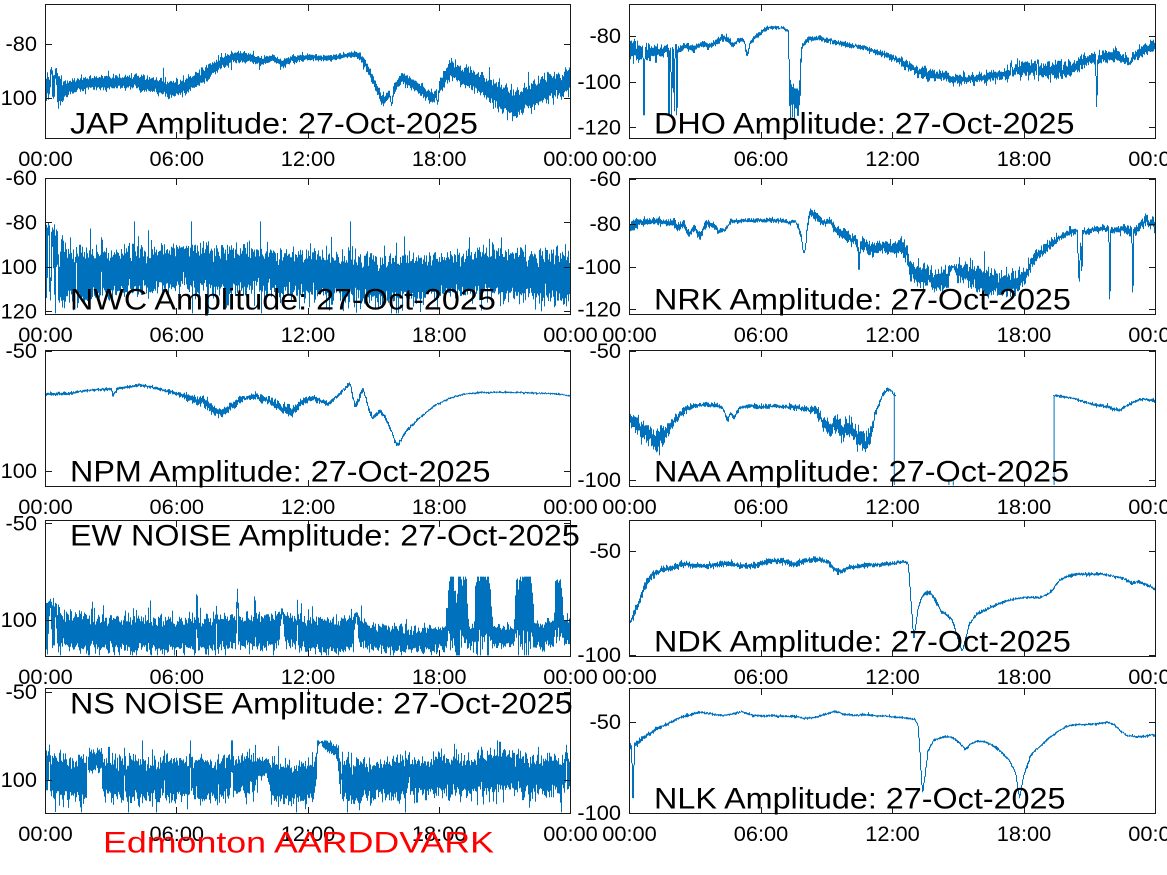 Image resolution: width=1167 pixels, height=875 pixels. Describe the element at coordinates (280, 472) in the screenshot. I see `svg-text: NPM Amplitude: 27-Oct-2025` at that location.